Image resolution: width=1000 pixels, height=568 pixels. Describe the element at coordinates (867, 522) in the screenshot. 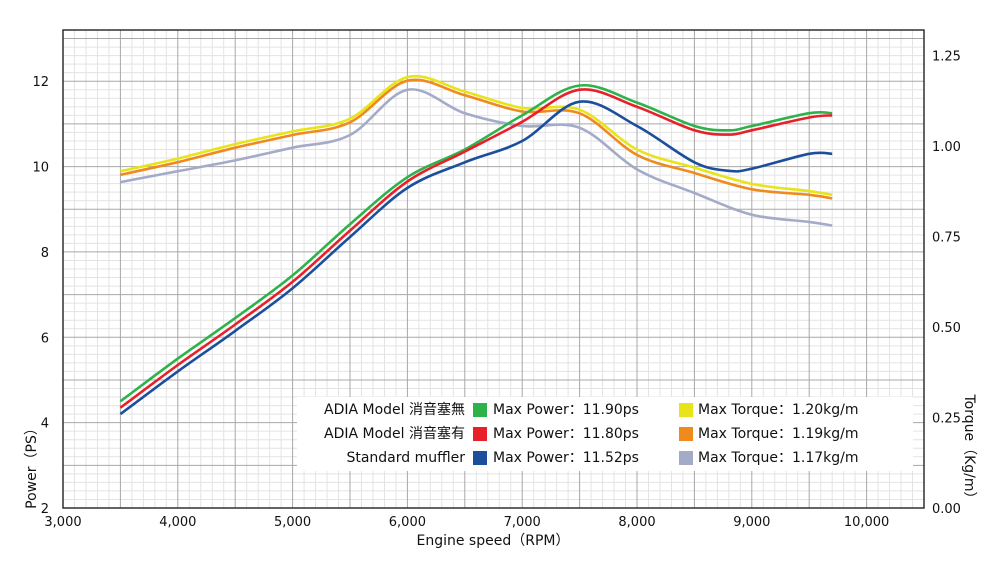

I see `x-tick-label: 10,000` at that location.